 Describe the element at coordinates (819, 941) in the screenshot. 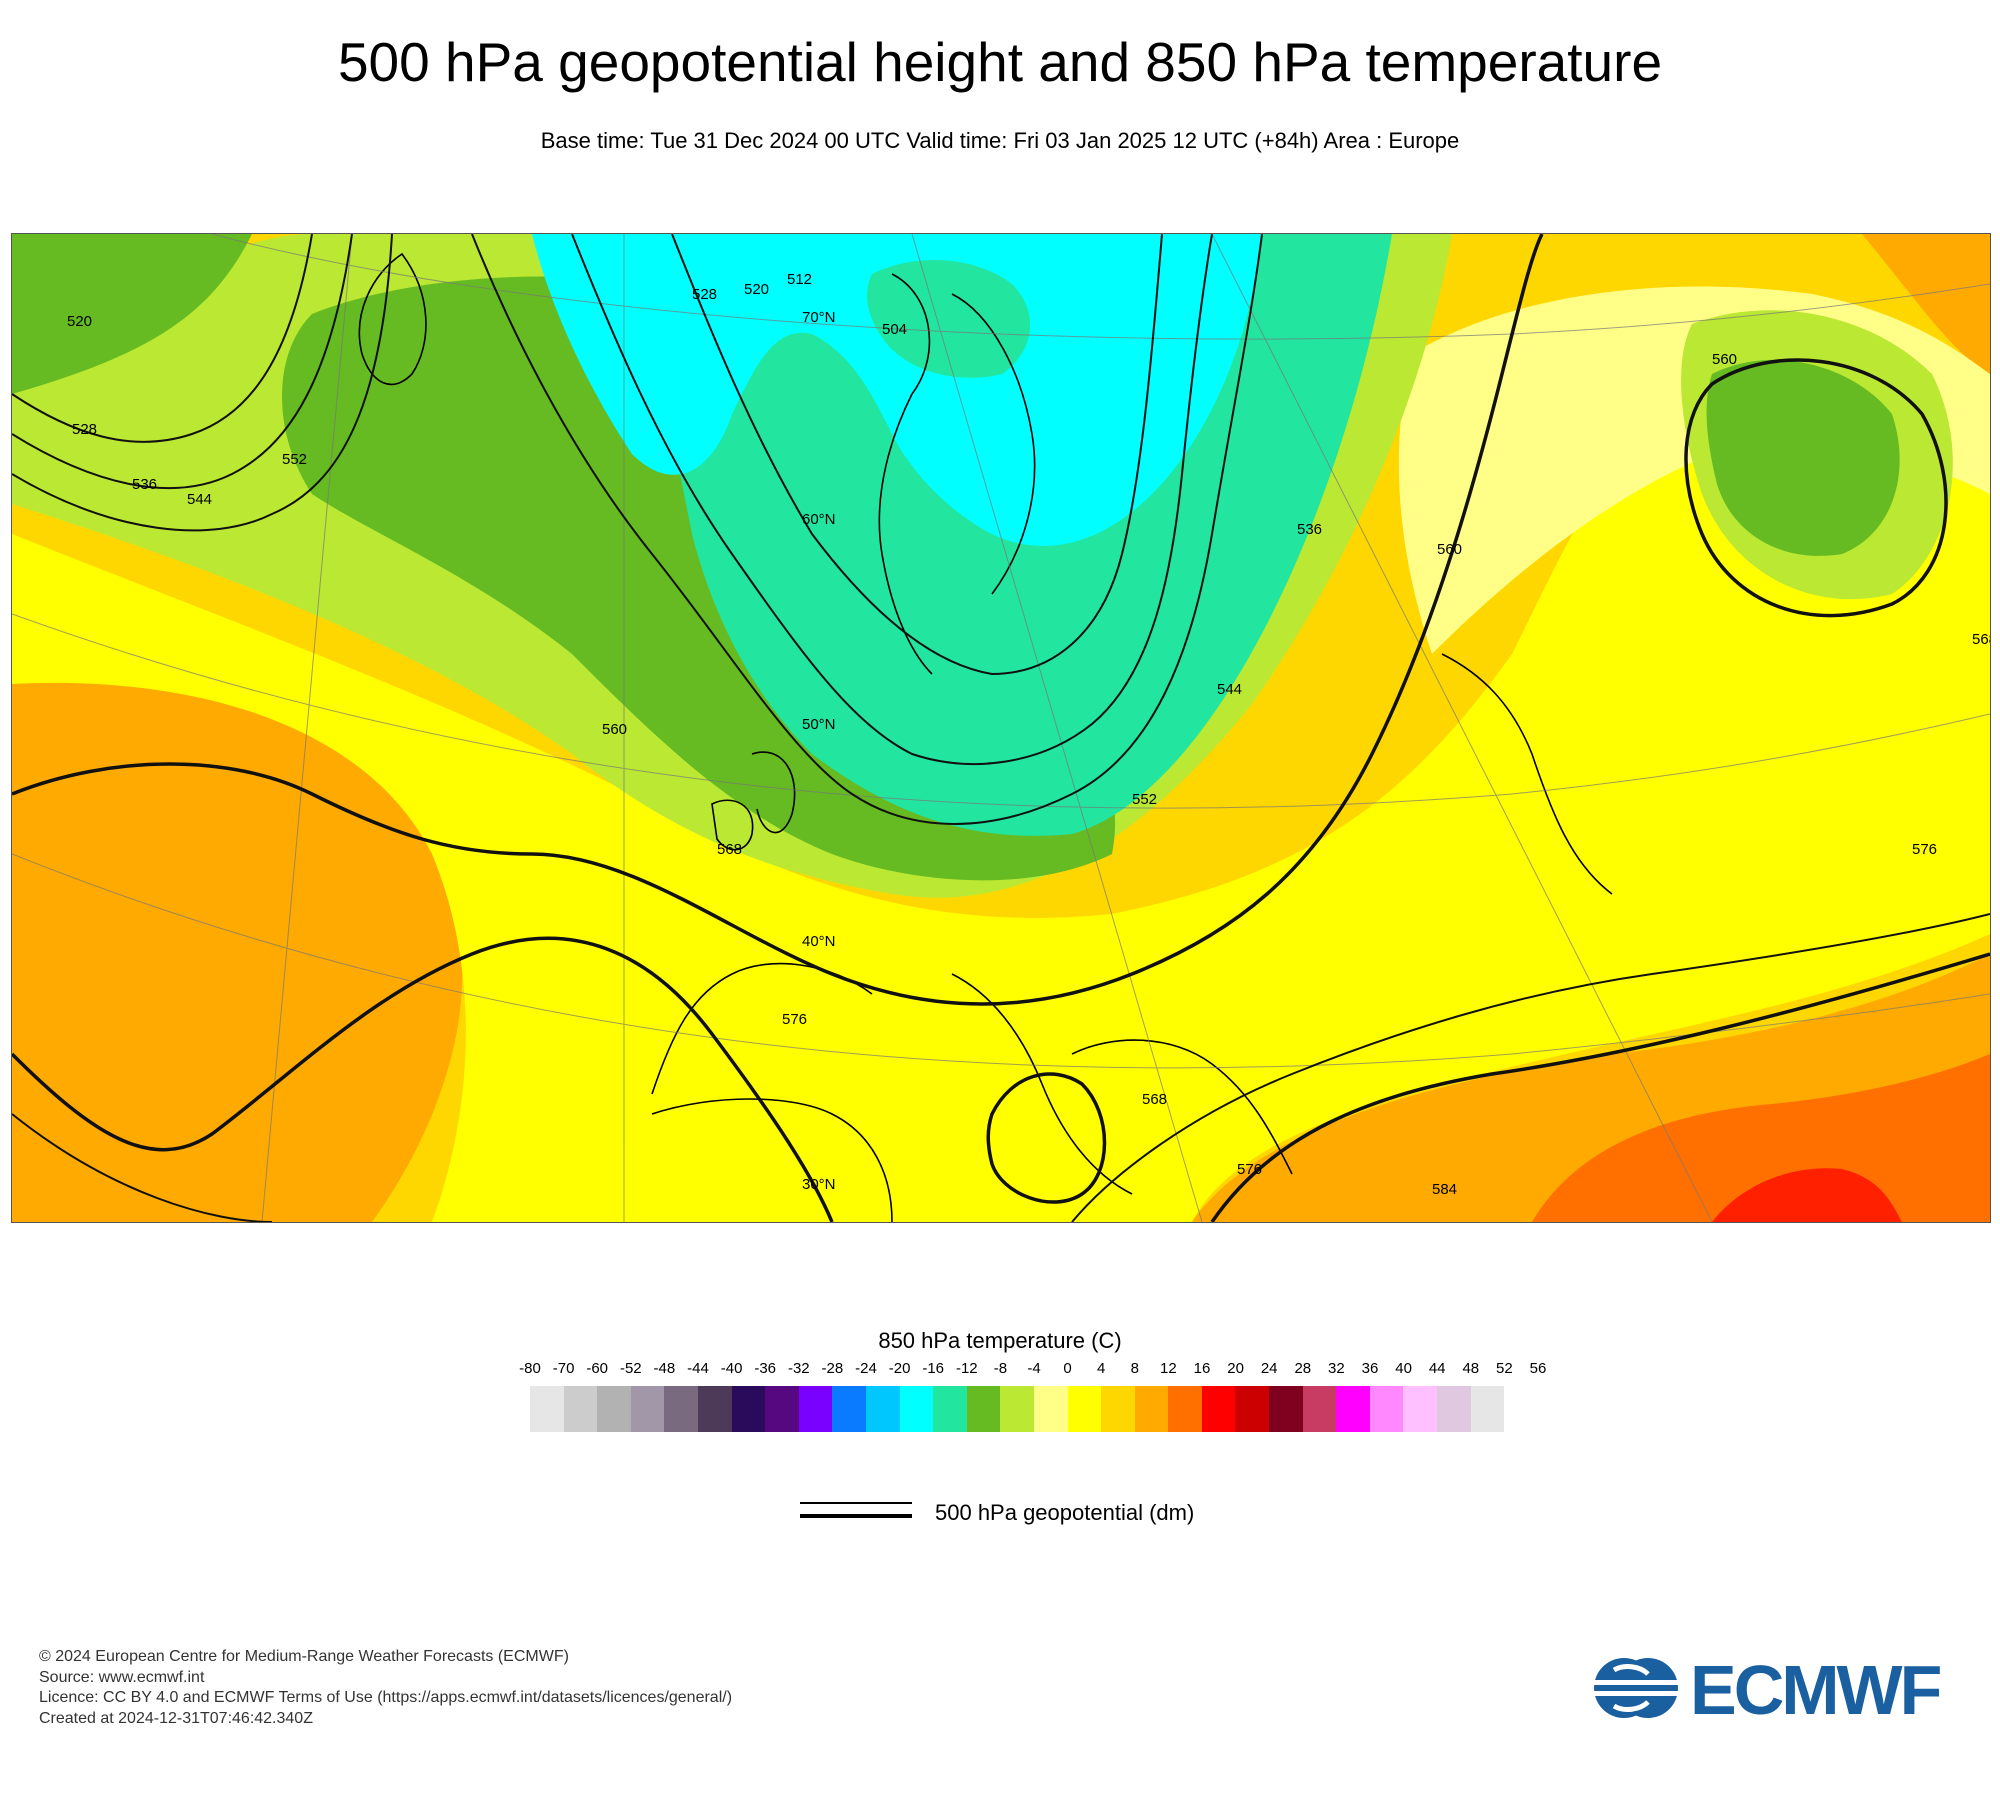

I see `lat-label-40n: 40°N` at that location.